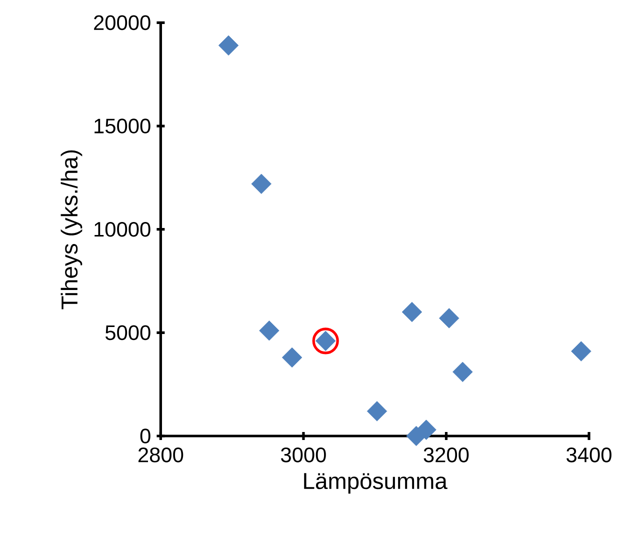 The width and height of the screenshot is (622, 540). Describe the element at coordinates (127, 332) in the screenshot. I see `y-tick-label: 5000` at that location.